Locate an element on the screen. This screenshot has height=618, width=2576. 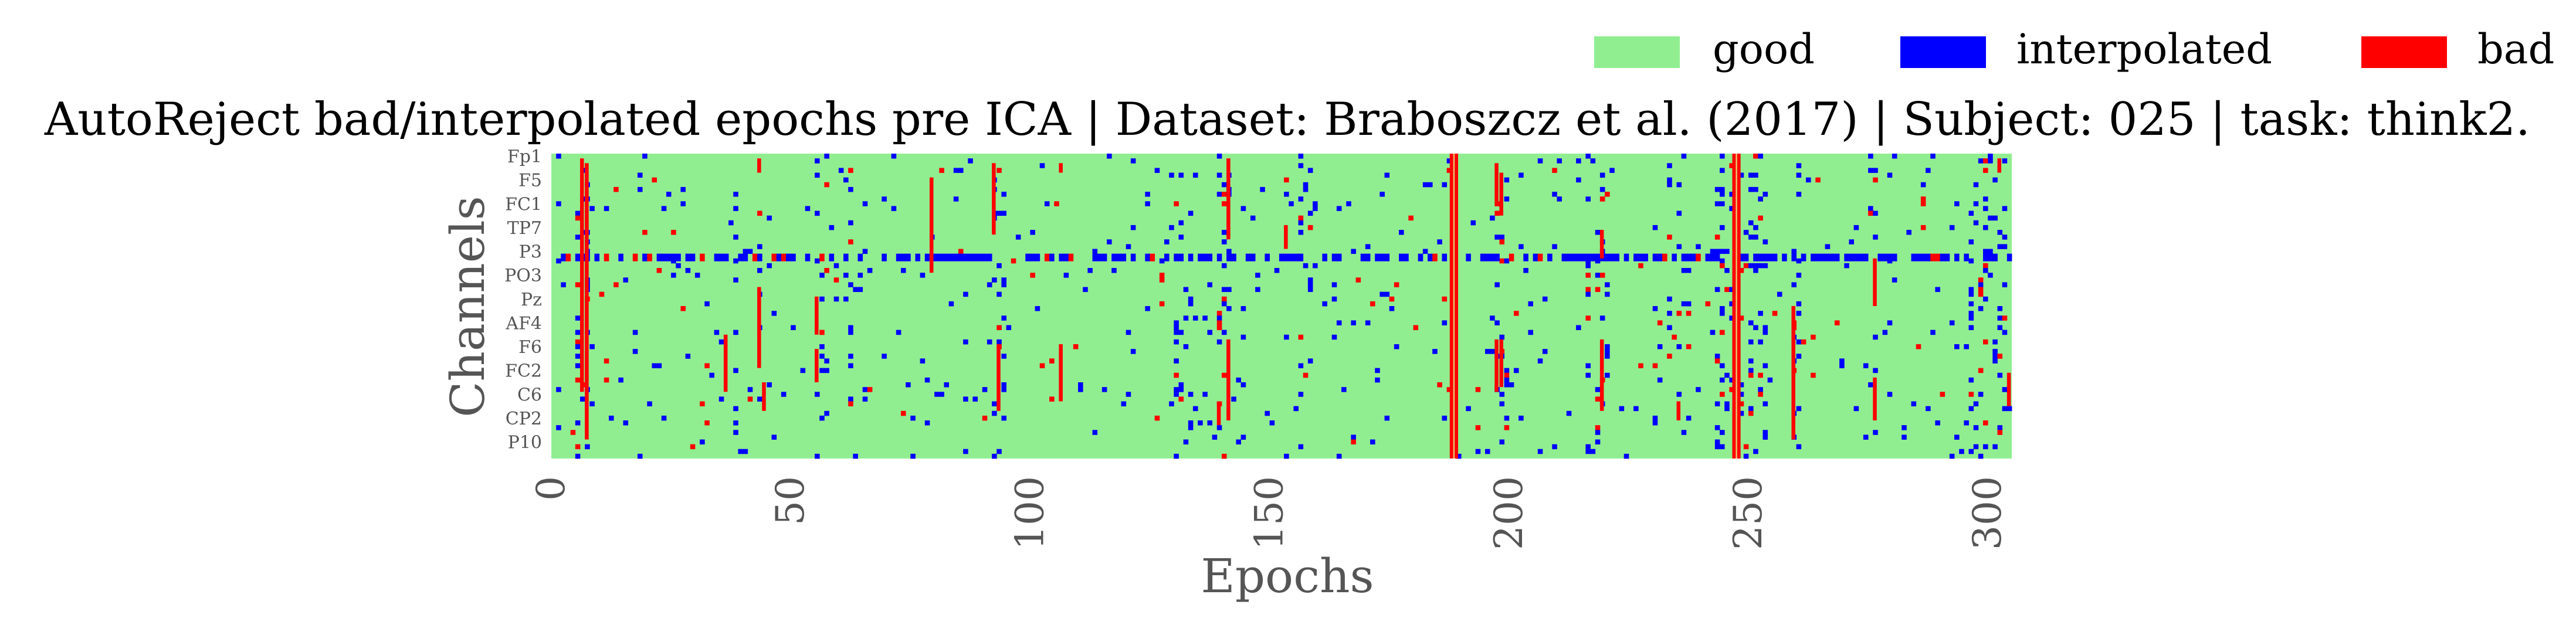
legend-swatch-good is located at coordinates (1637, 52).